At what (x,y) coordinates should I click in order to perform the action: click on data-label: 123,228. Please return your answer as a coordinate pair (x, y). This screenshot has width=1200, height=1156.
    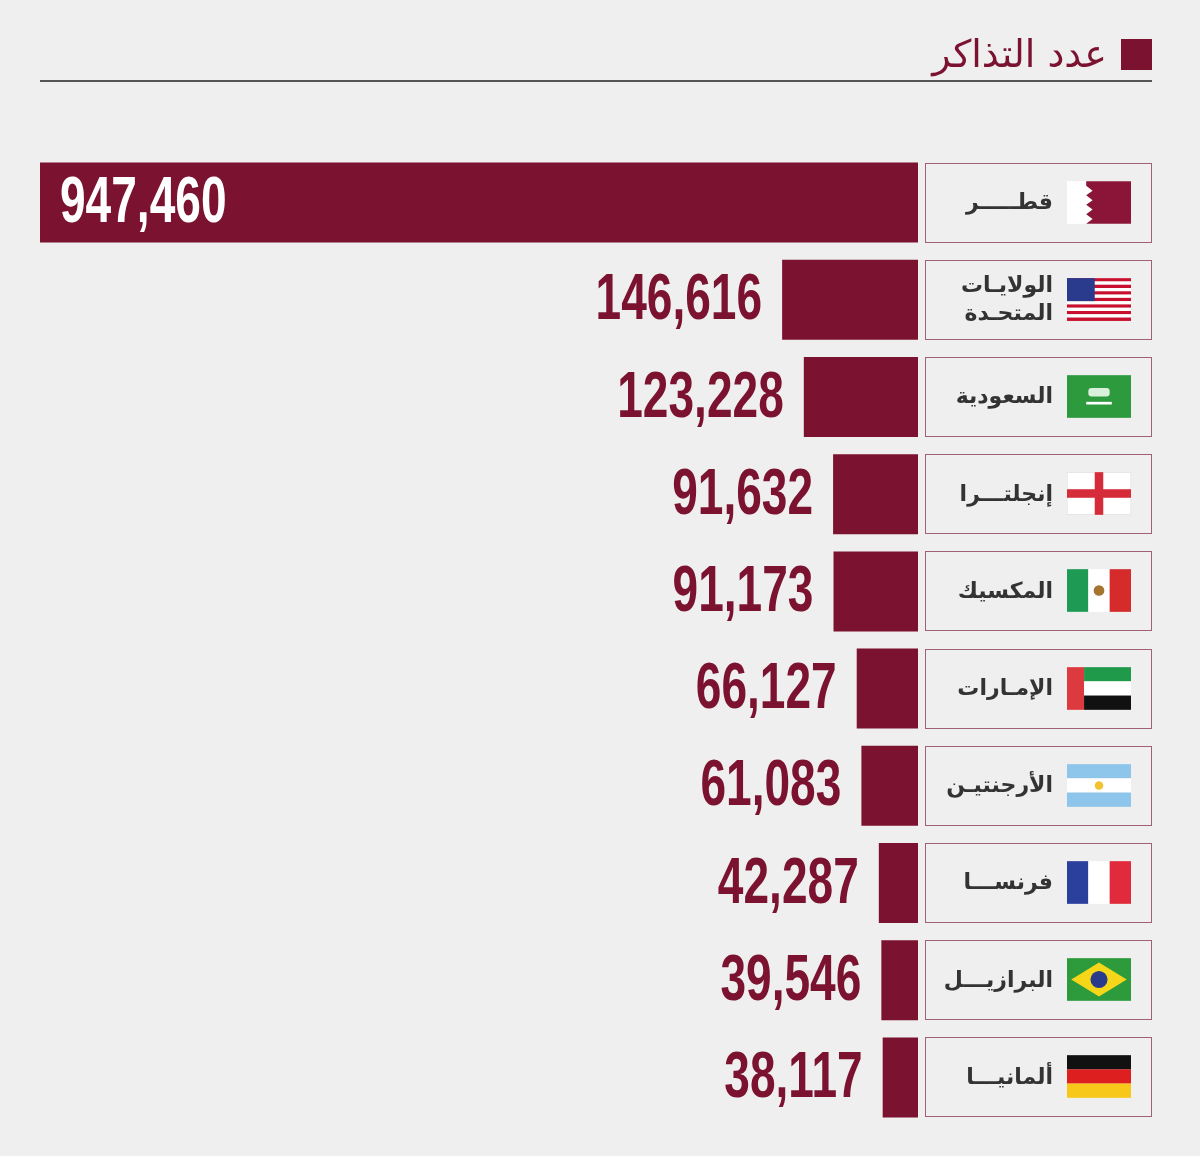
    Looking at the image, I should click on (700, 395).